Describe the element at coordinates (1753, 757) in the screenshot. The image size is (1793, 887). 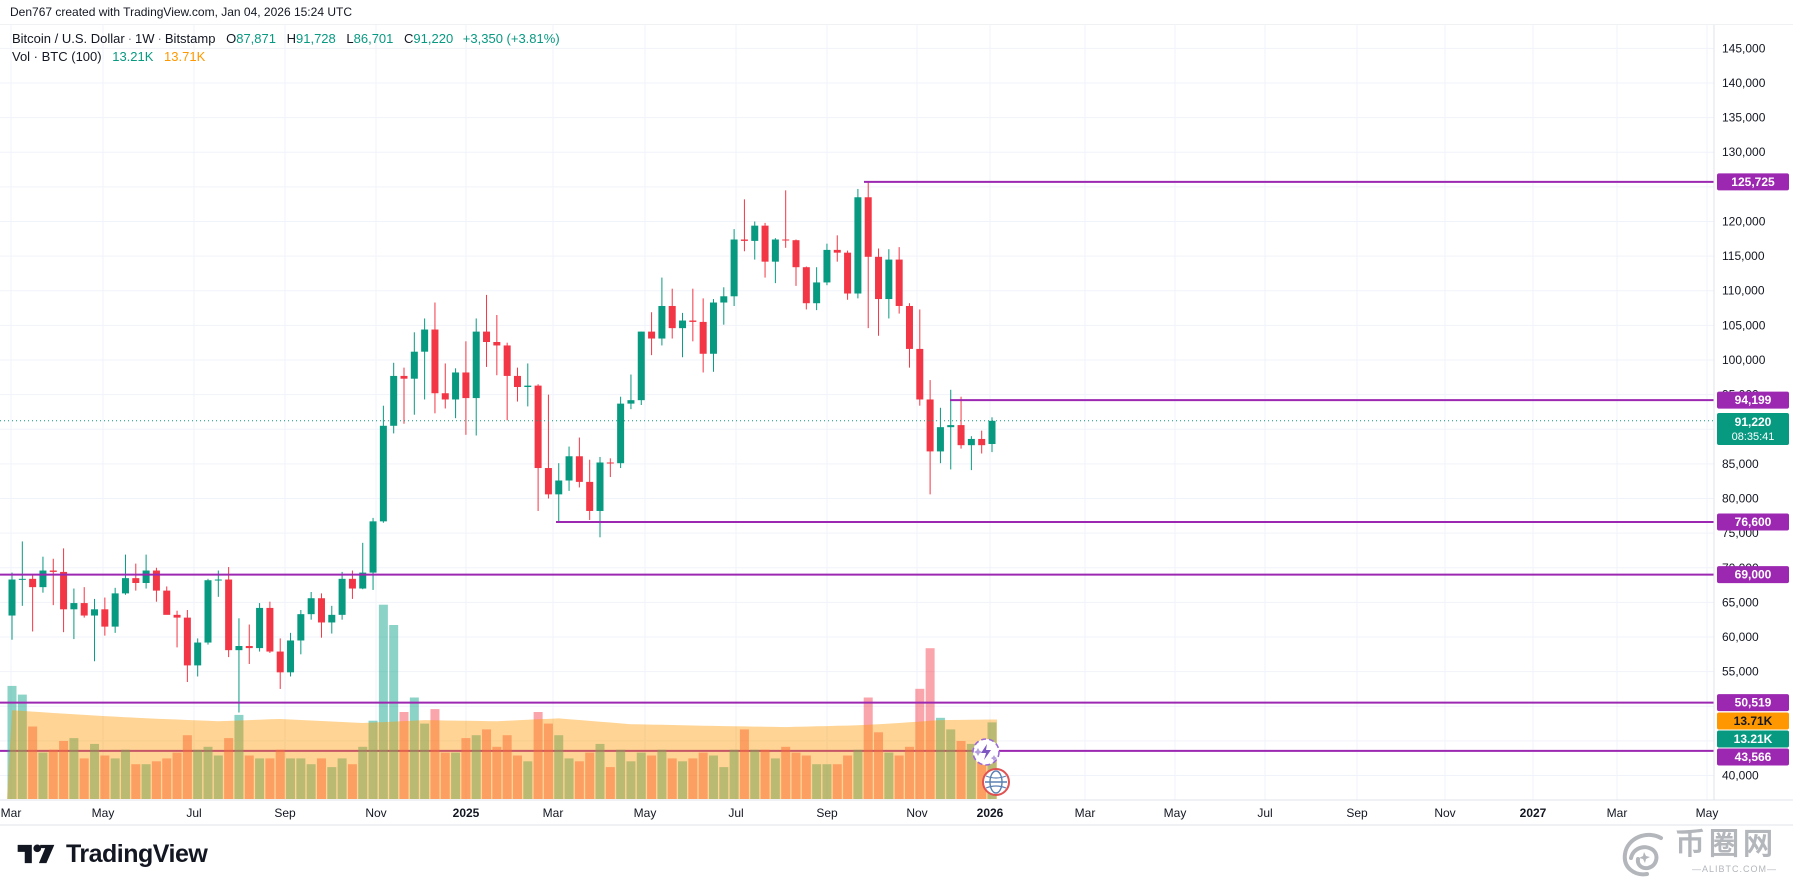
I see `level-badge: 43,566` at that location.